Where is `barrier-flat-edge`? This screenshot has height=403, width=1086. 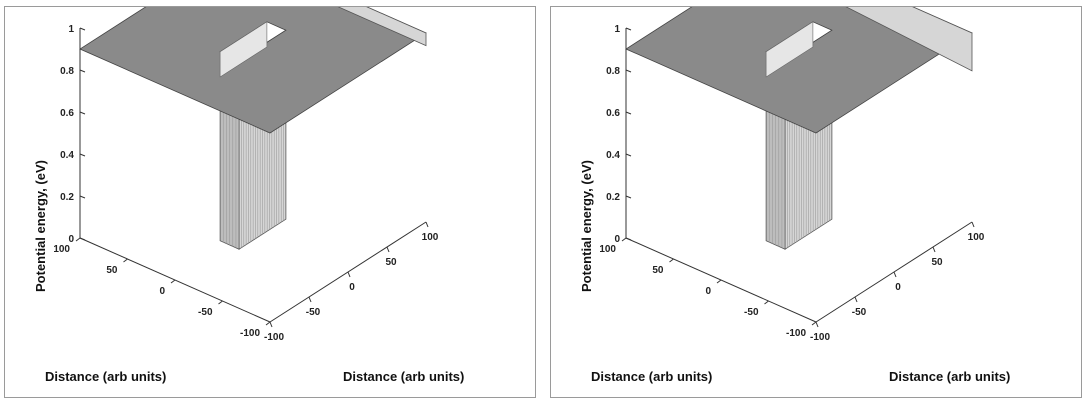 barrier-flat-edge is located at coordinates (382, 27).